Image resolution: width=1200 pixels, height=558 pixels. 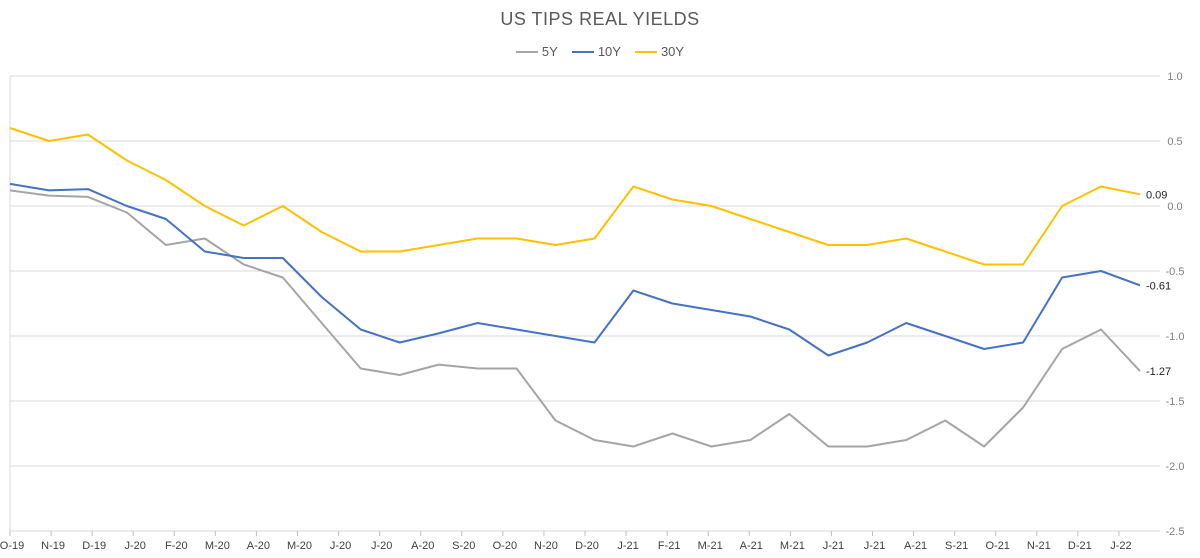 I want to click on legend-item-5y: 5Y, so click(x=536, y=51).